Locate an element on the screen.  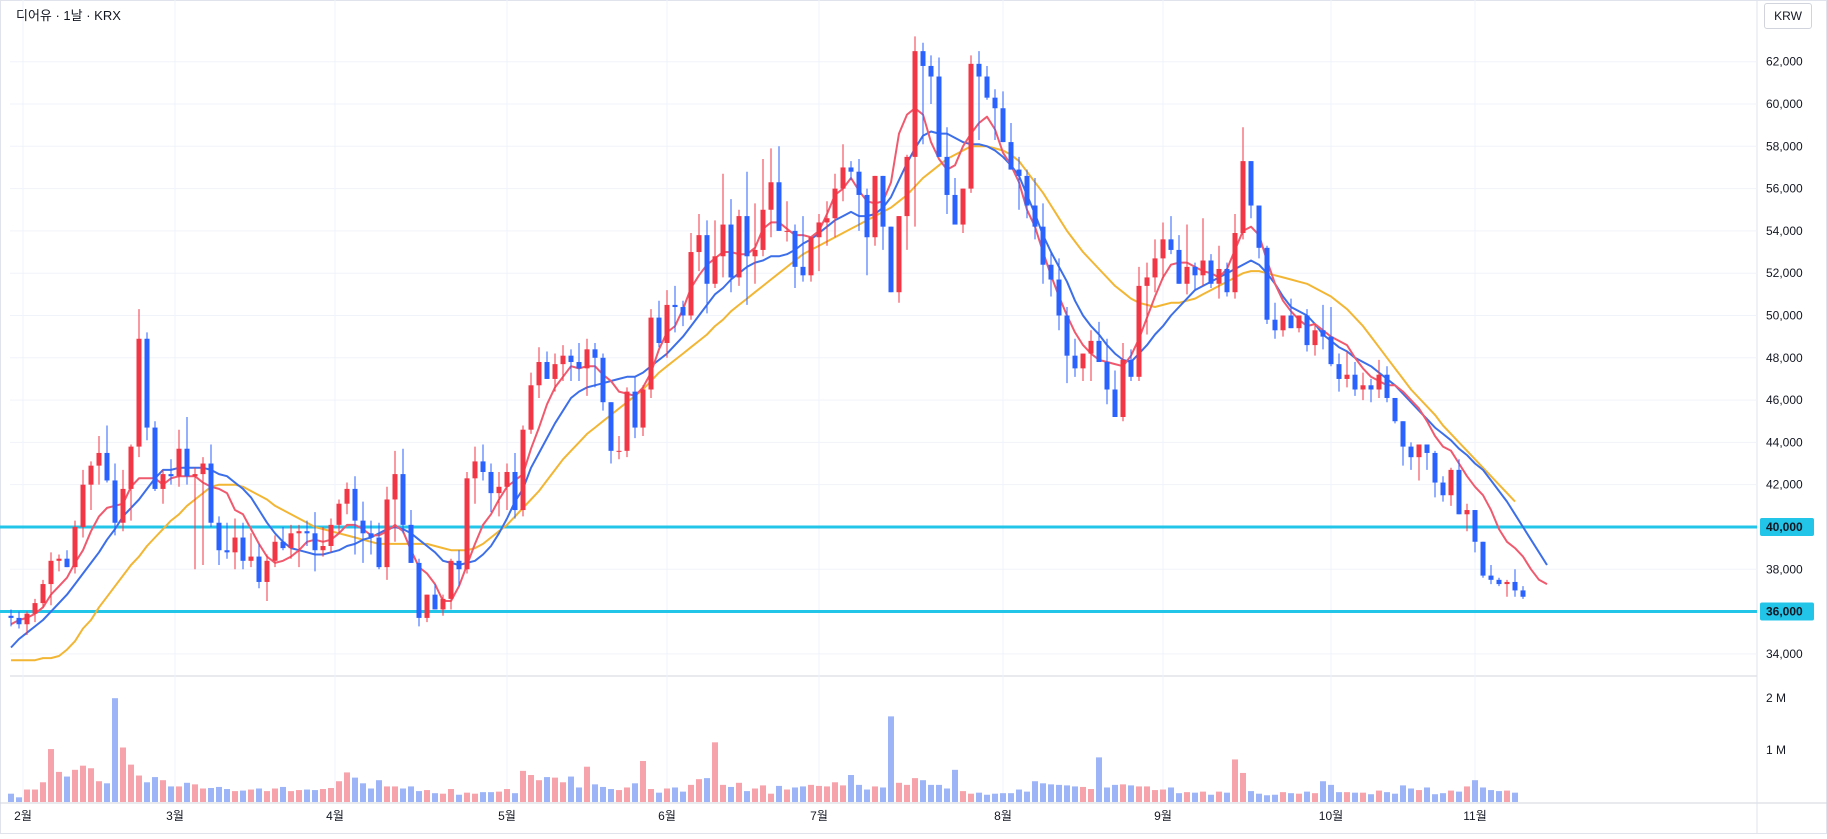
level-label: 36,000 is located at coordinates (1784, 612).